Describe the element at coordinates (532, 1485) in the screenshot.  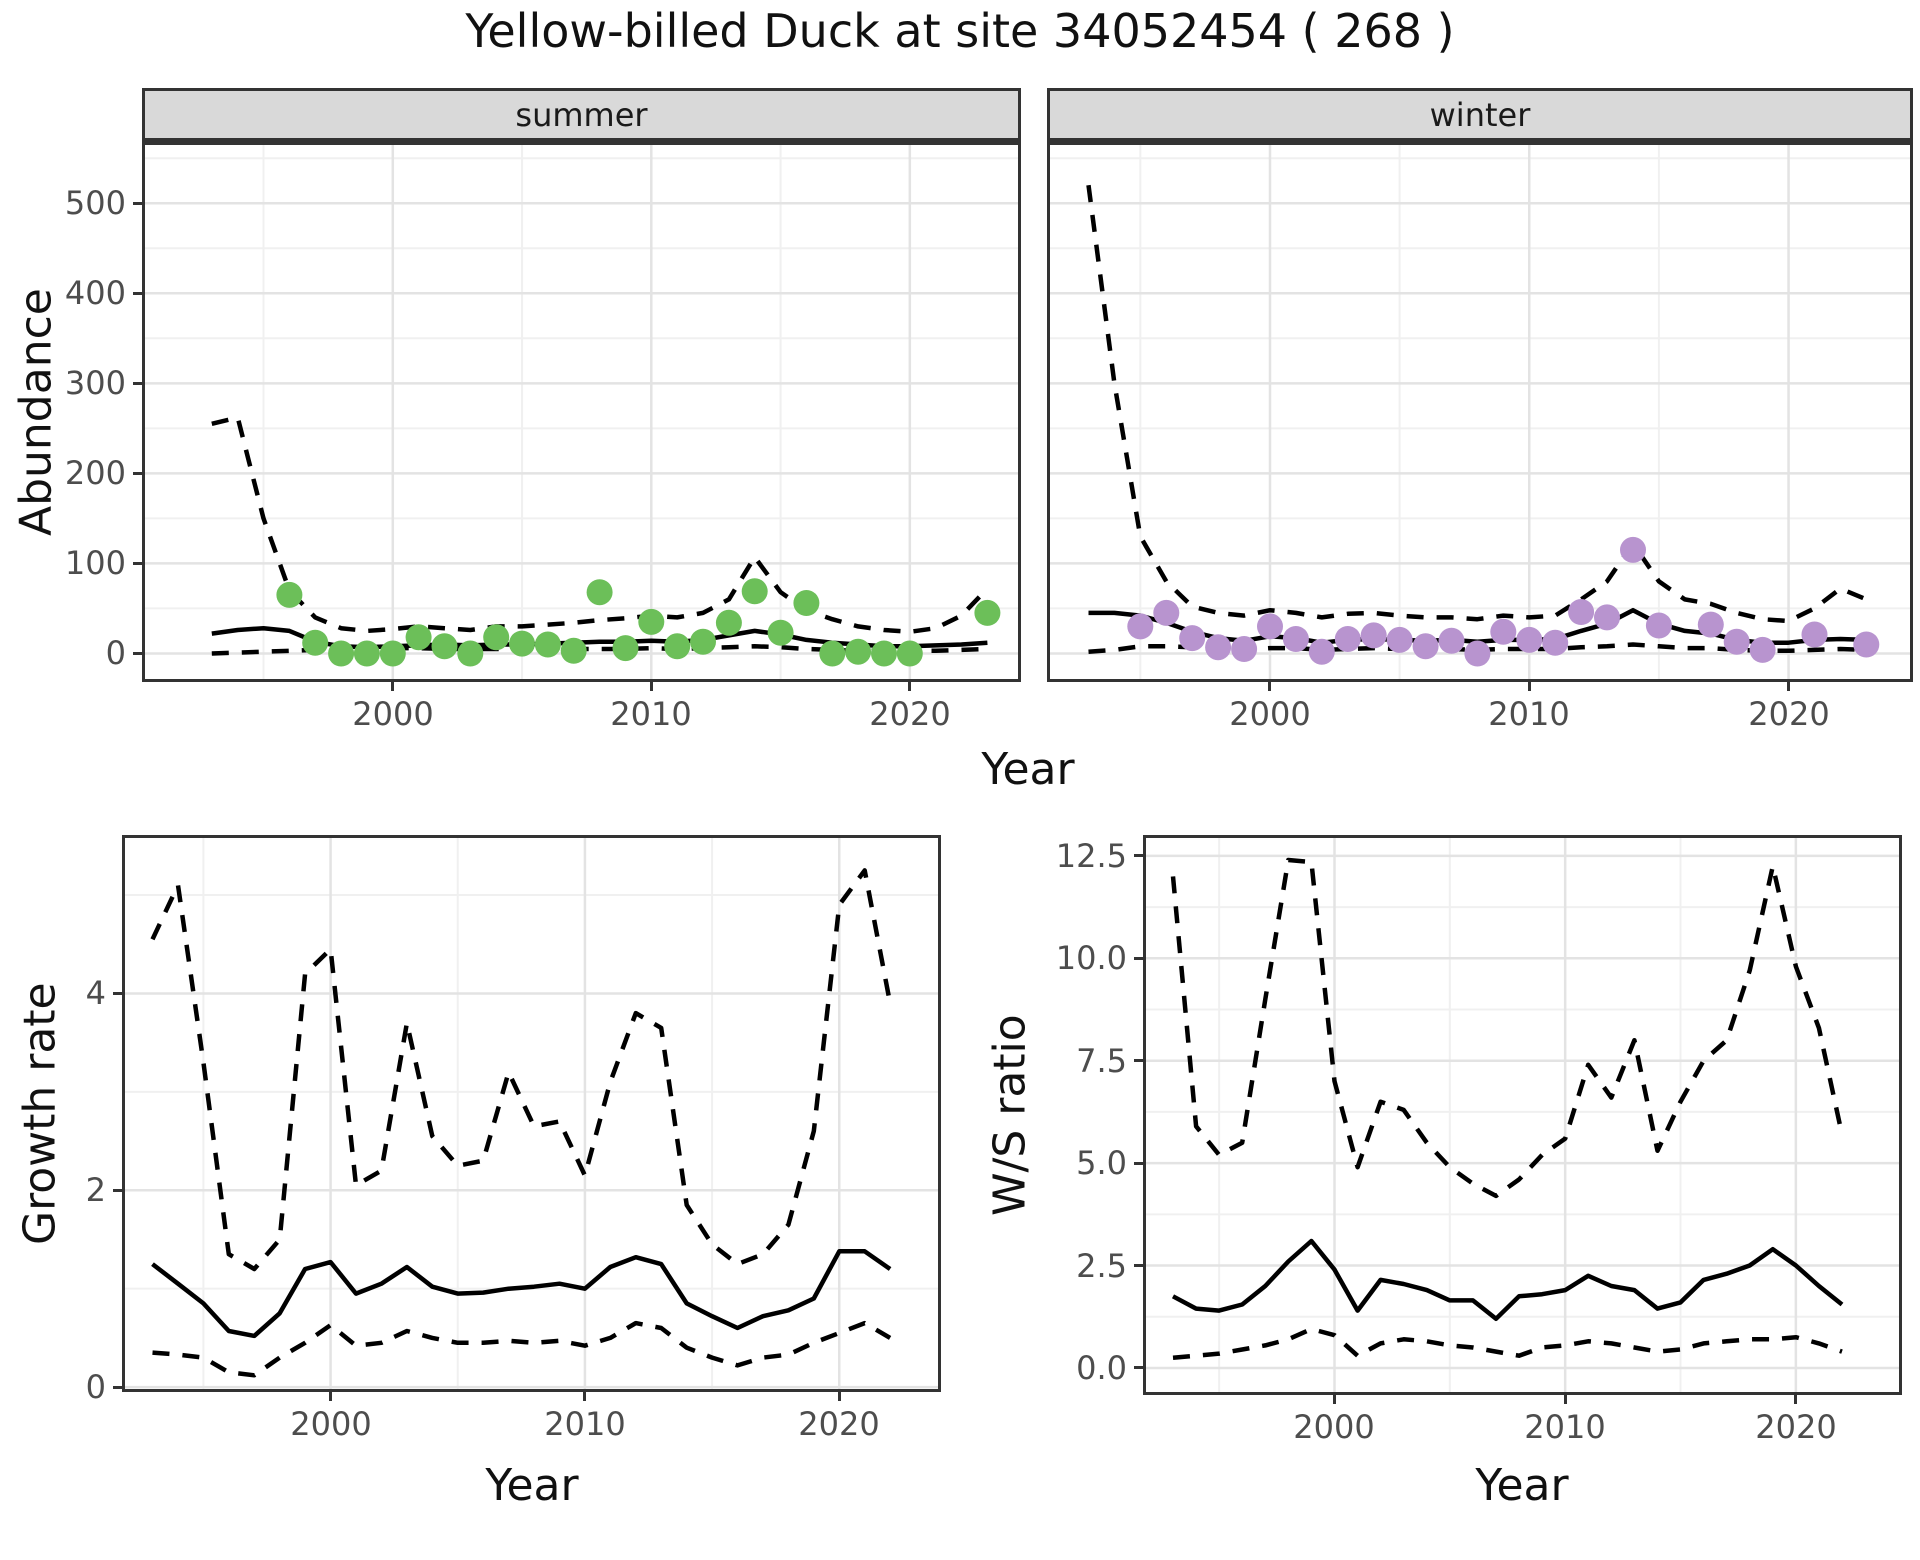
I see `x-axis-title-growth: Year` at that location.